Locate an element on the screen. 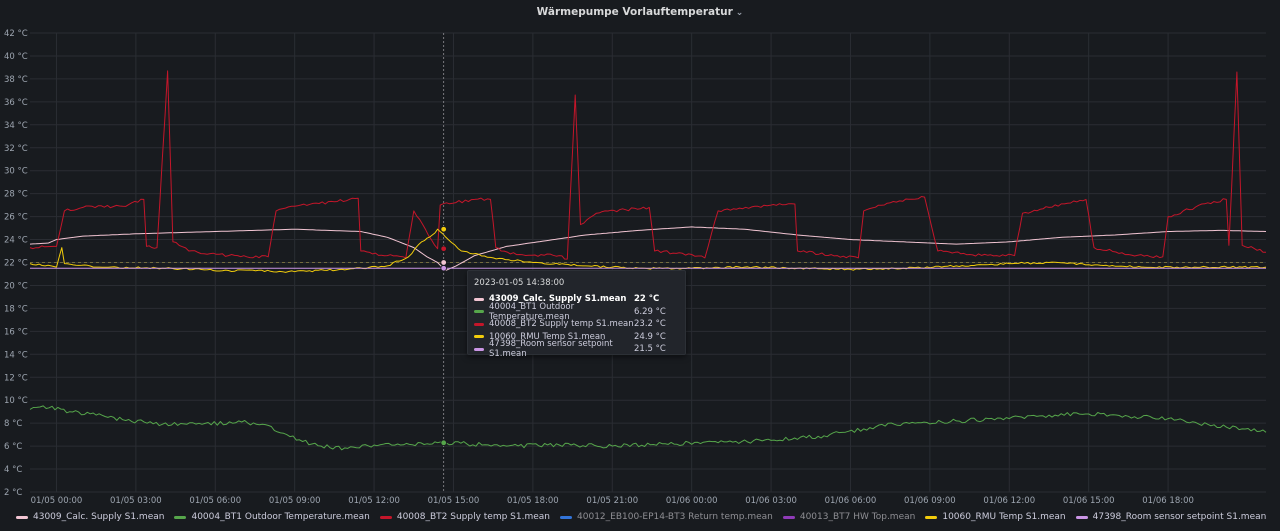 The image size is (1280, 531). x-tick-label: 01/05 15:00 is located at coordinates (454, 501).